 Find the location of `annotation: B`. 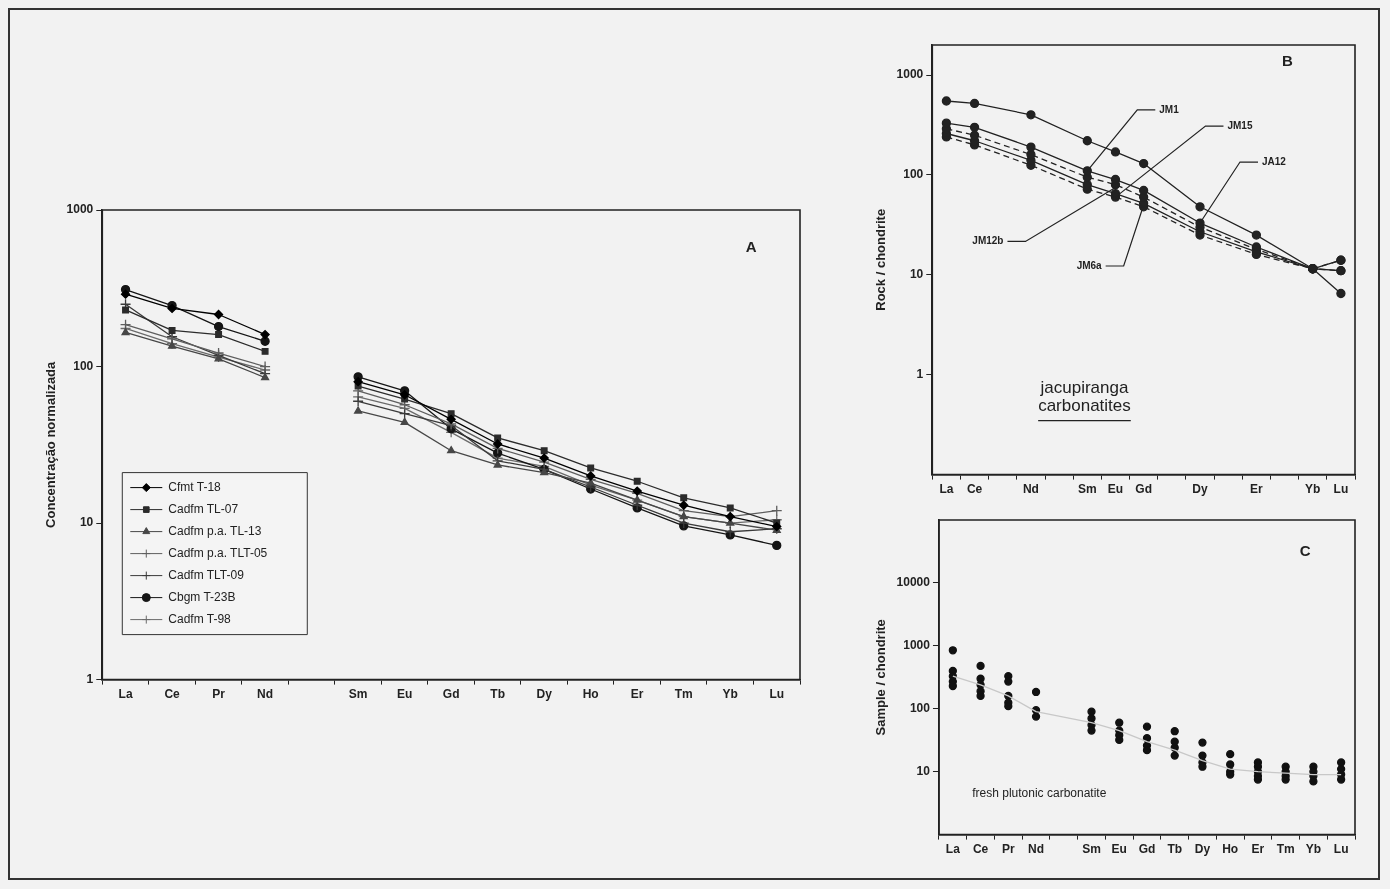

annotation: B is located at coordinates (1287, 61).